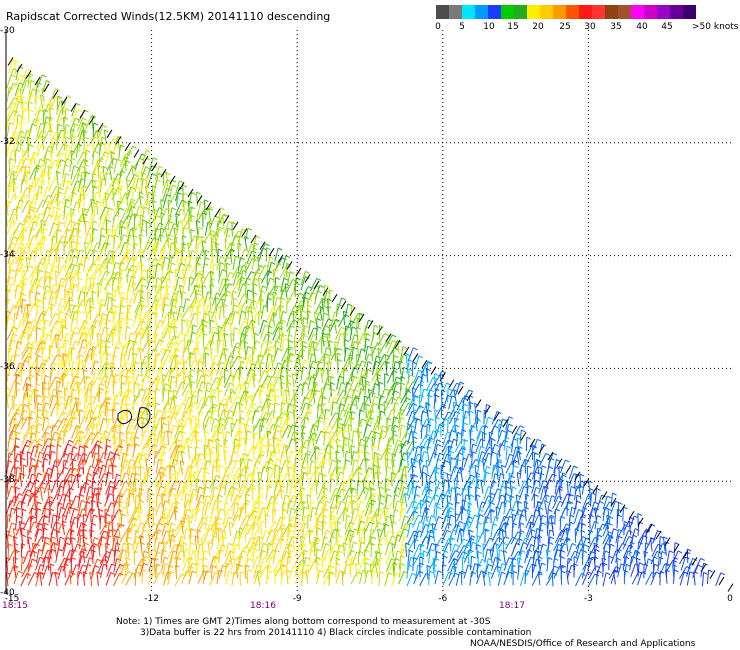 Image resolution: width=740 pixels, height=650 pixels. I want to click on colorbar-segment, so click(546, 12).